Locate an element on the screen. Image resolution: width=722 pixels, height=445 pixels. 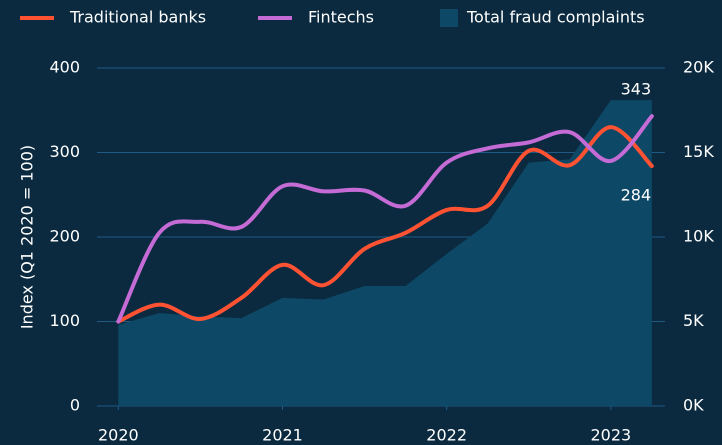
x-tick-label: 2022 is located at coordinates (446, 435).